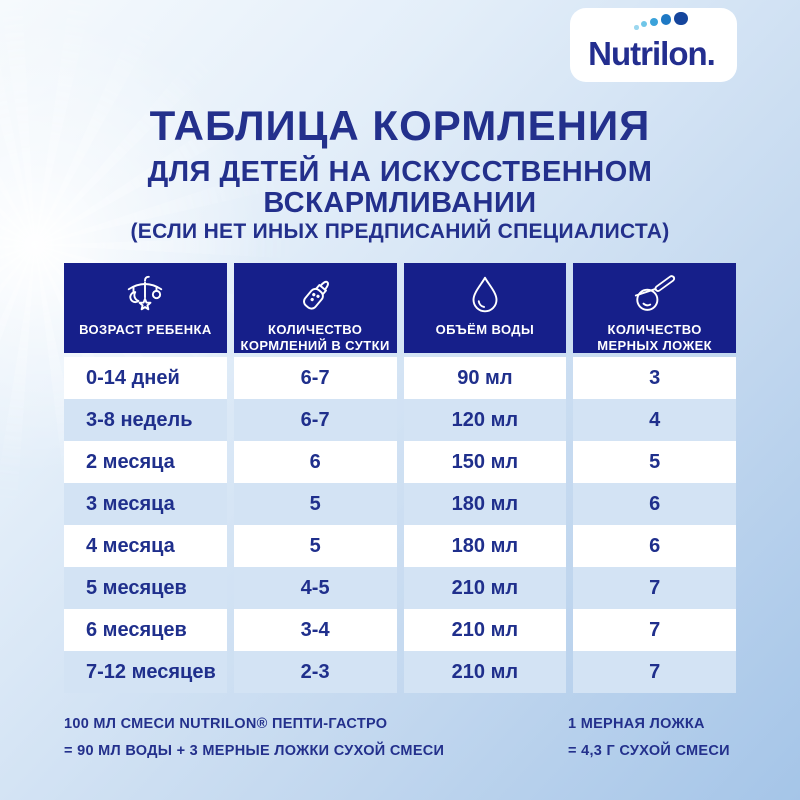 The width and height of the screenshot is (800, 800). What do you see at coordinates (145, 378) in the screenshot?
I see `cell-age: 0-14 дней` at bounding box center [145, 378].